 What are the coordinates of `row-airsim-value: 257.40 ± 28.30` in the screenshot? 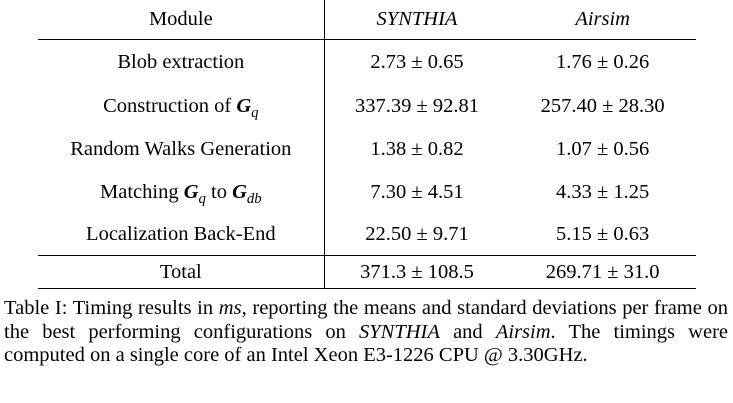 It's located at (602, 106).